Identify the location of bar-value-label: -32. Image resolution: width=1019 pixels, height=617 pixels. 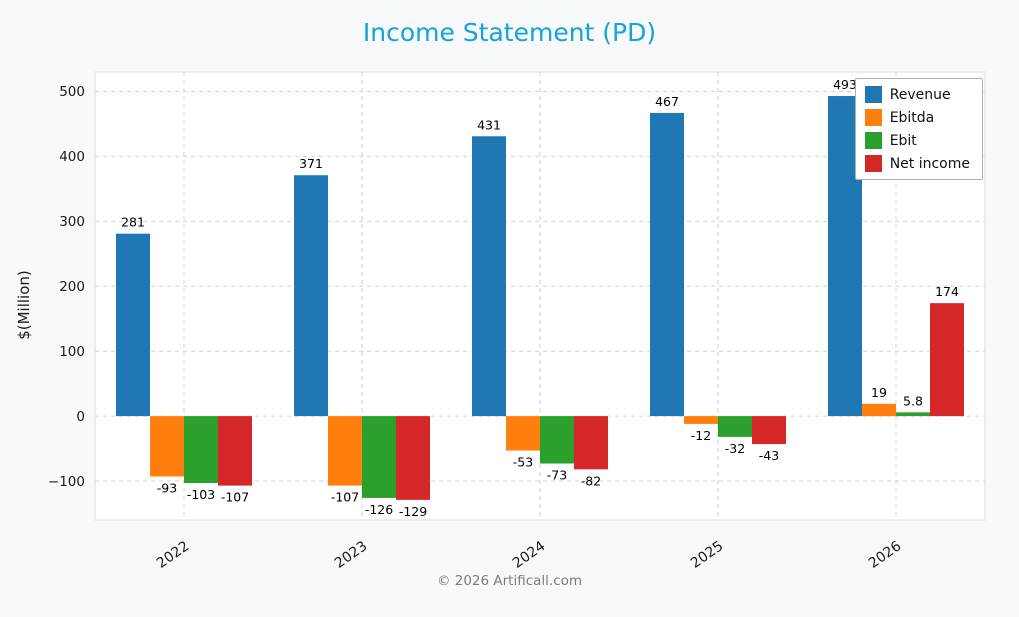
(735, 448).